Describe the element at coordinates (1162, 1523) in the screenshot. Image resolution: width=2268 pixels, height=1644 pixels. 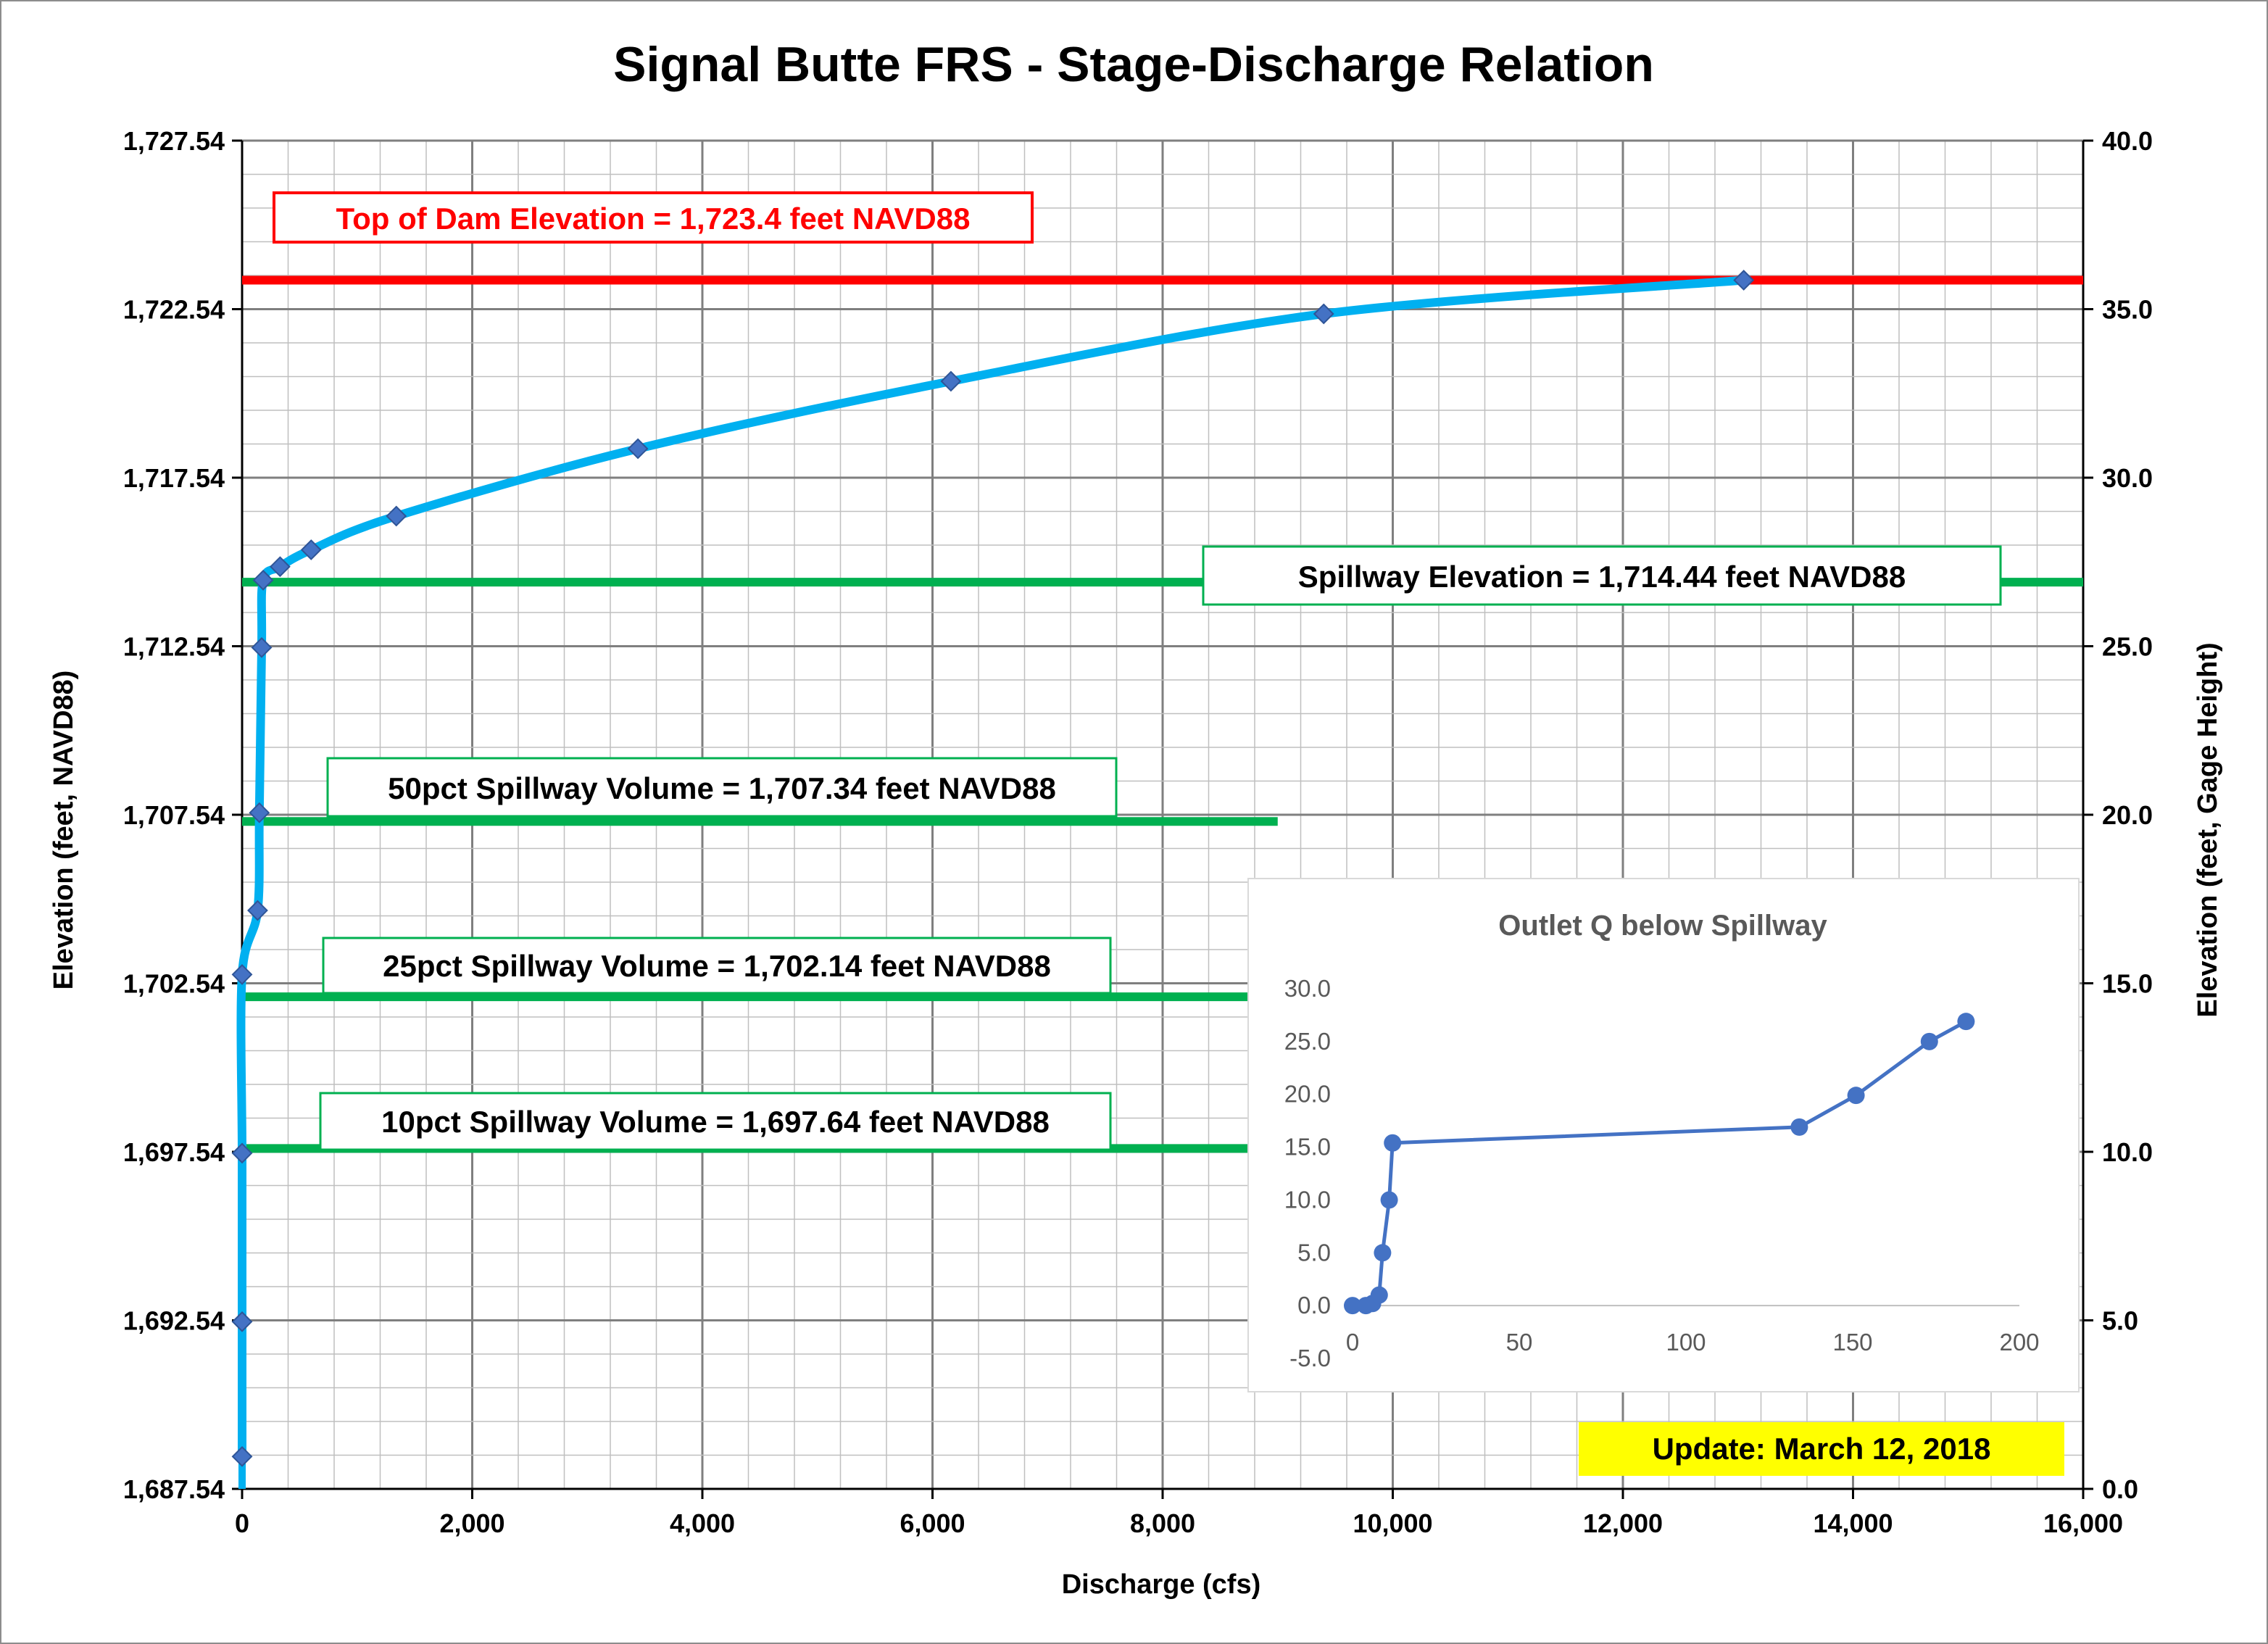
I see `x-tick-label: 8,000` at that location.